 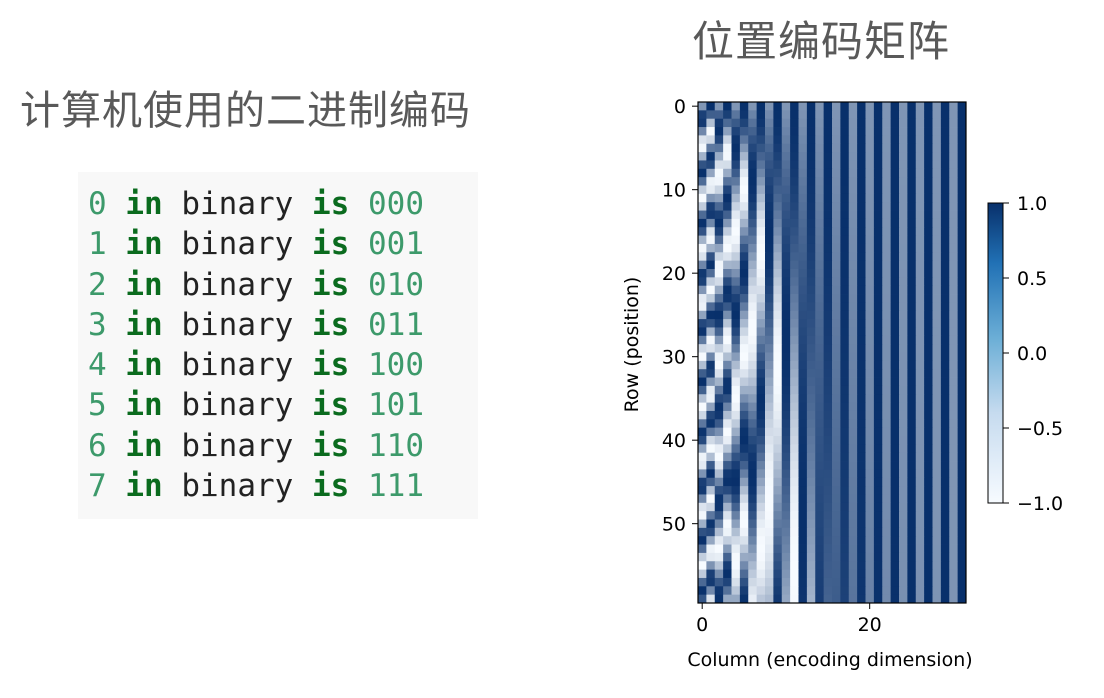 I want to click on binary-bits: 011, so click(x=396, y=324).